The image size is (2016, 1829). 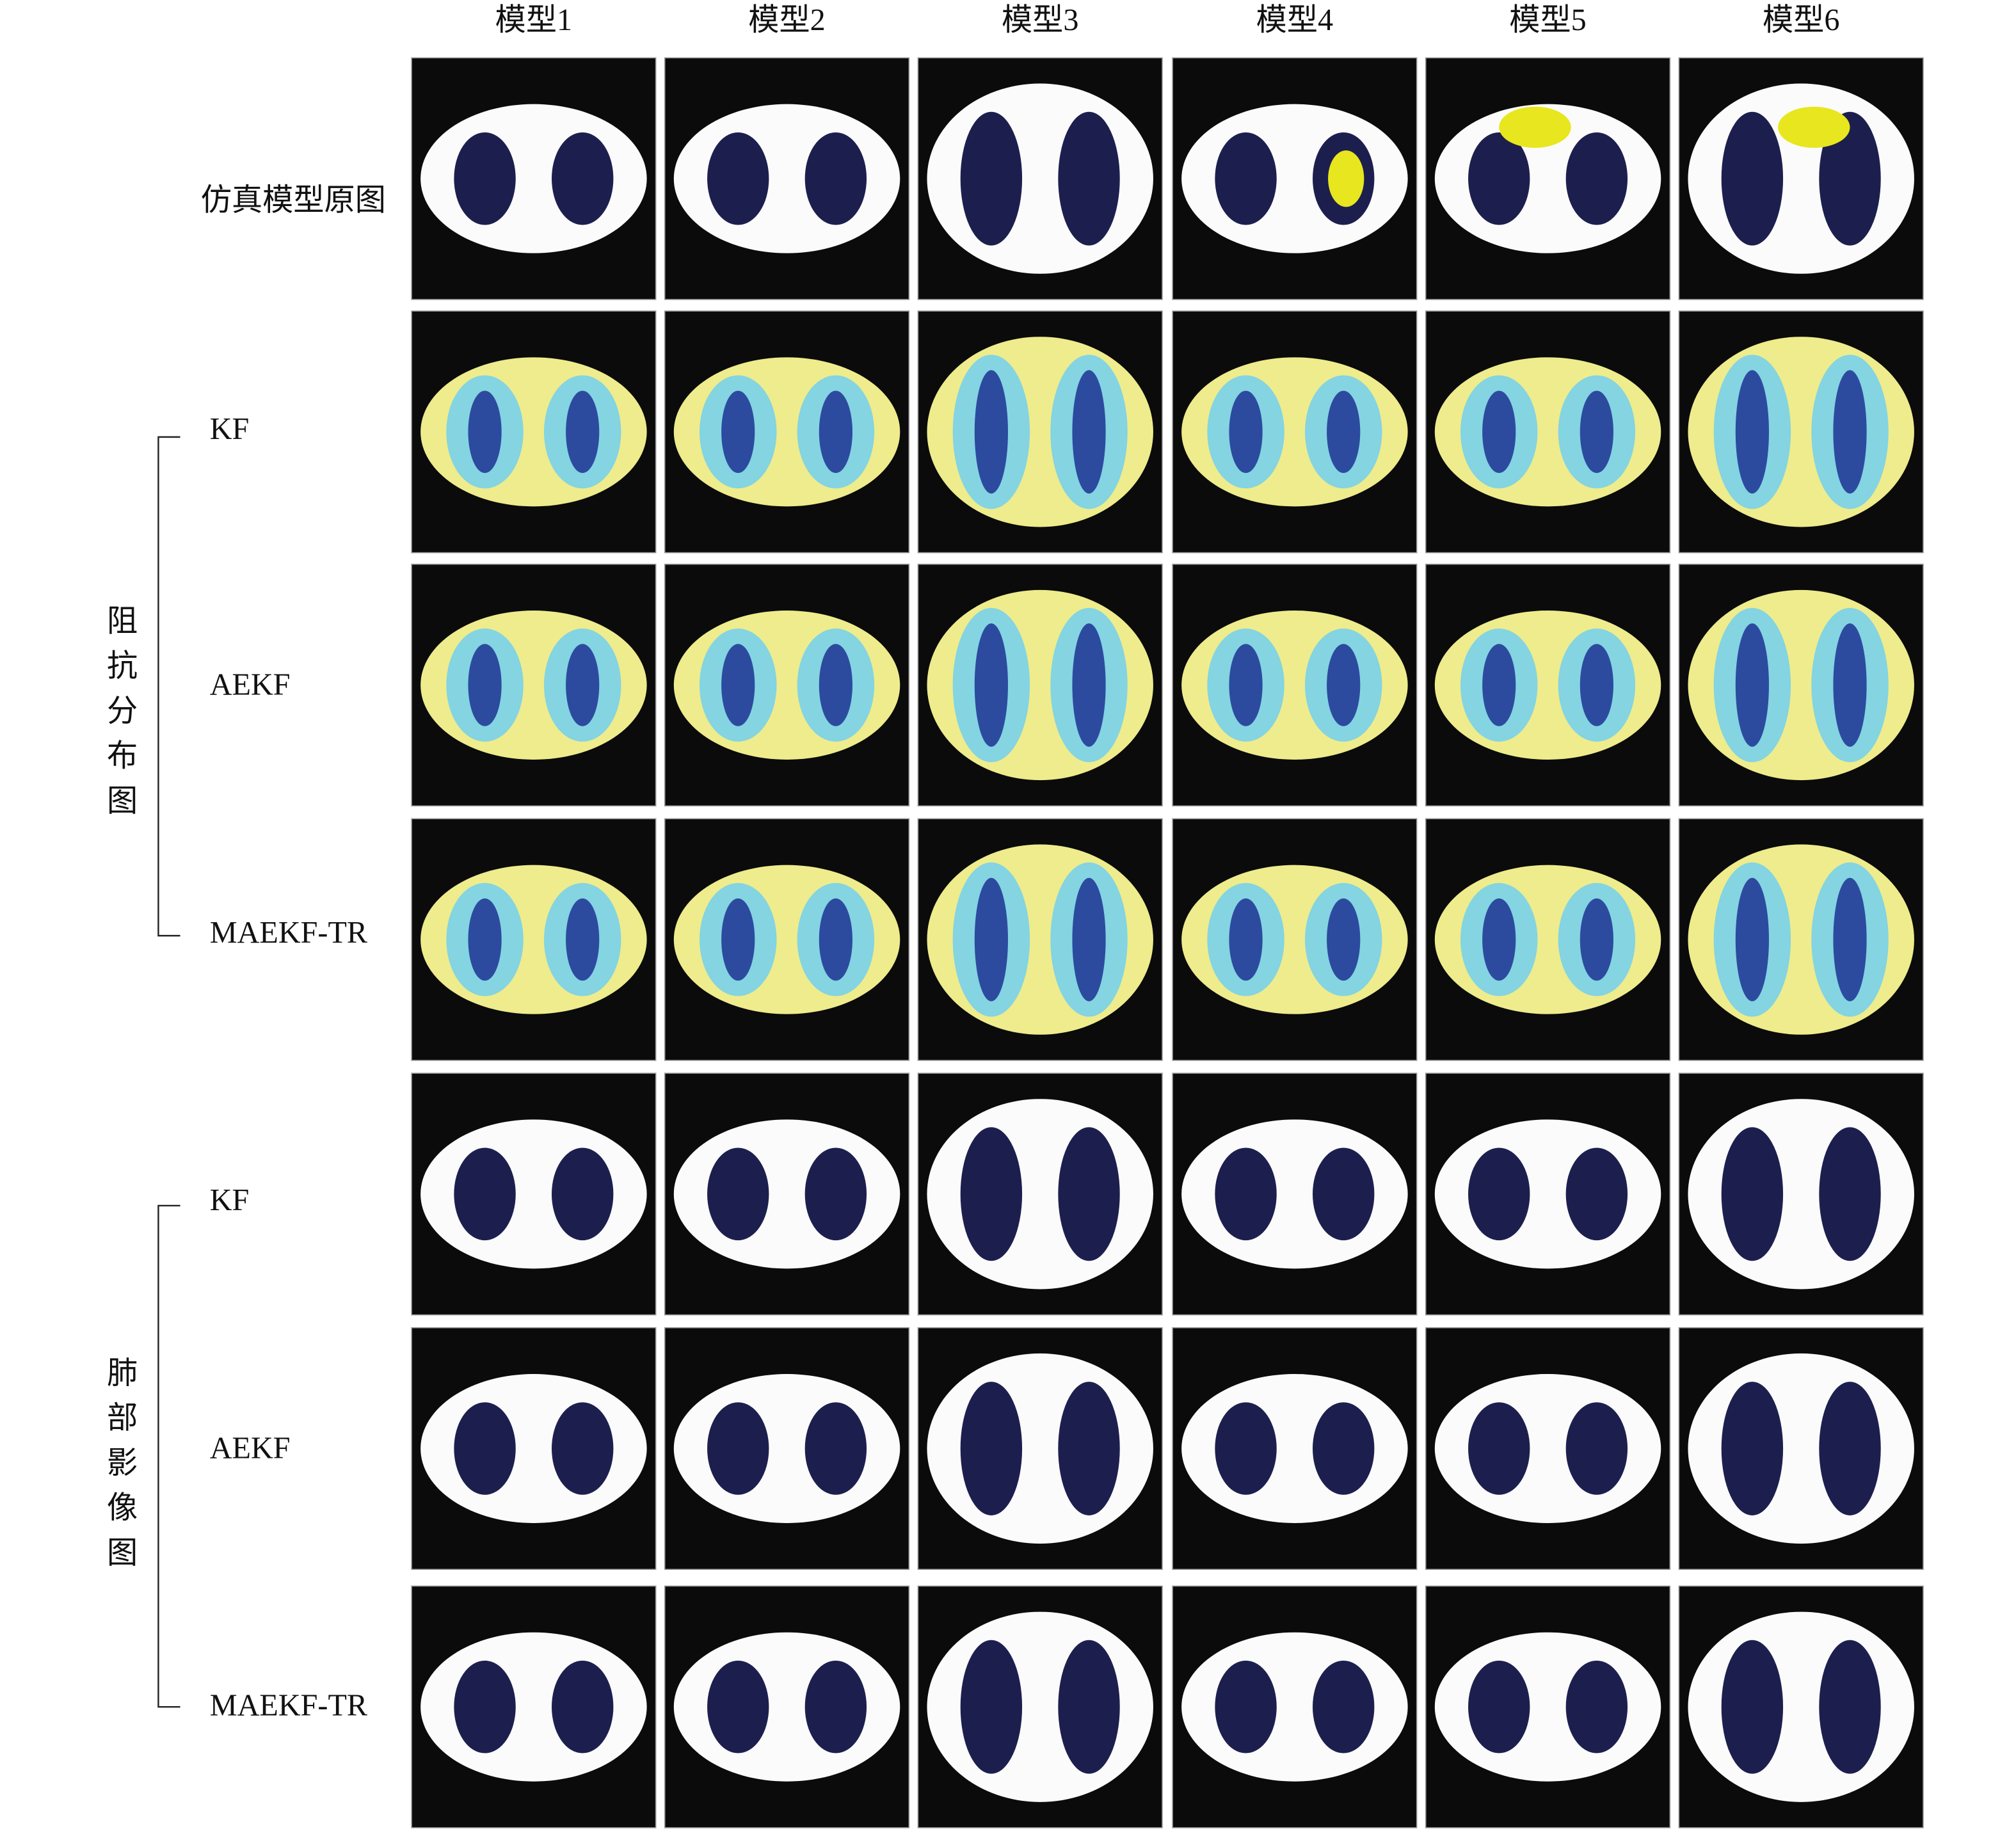 I want to click on column-header: 模型1, so click(x=533, y=20).